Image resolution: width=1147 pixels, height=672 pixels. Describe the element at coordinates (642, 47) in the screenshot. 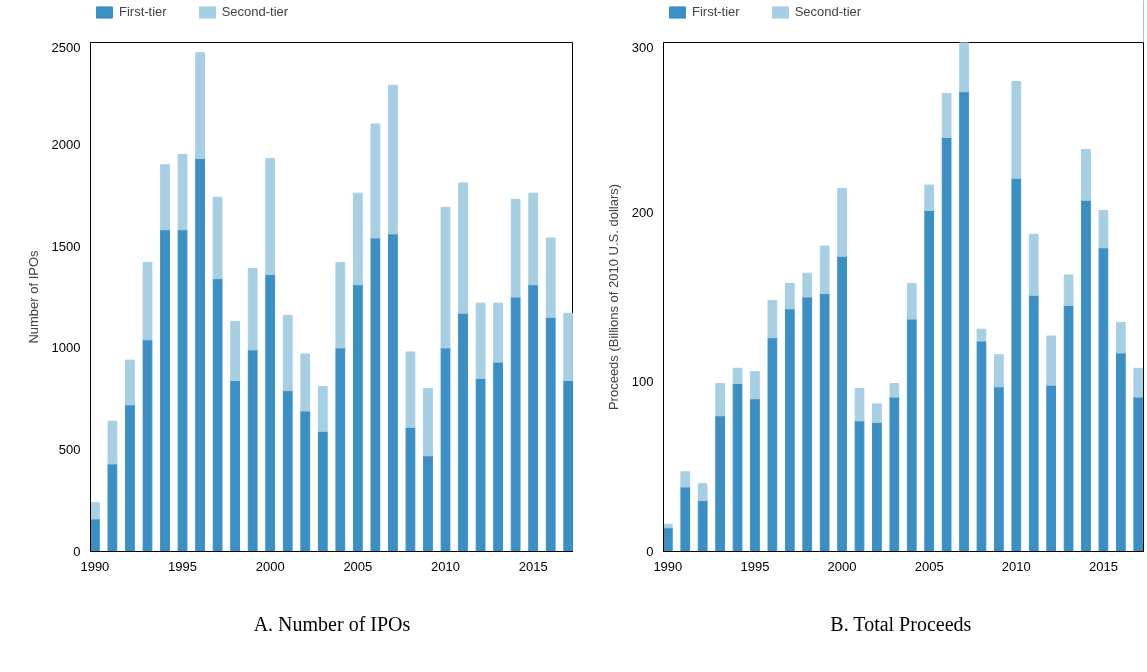

I see `y-tick-label: 300` at that location.